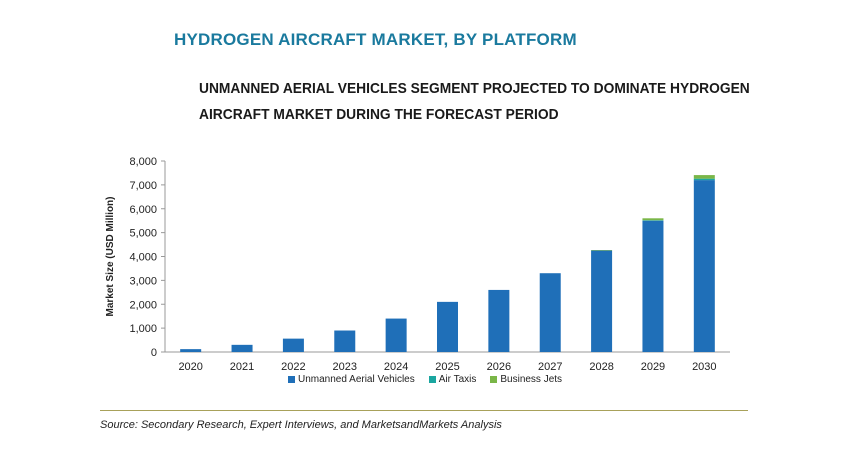  I want to click on bar-unmanned-aerial-vehicles-2025, so click(447, 326).